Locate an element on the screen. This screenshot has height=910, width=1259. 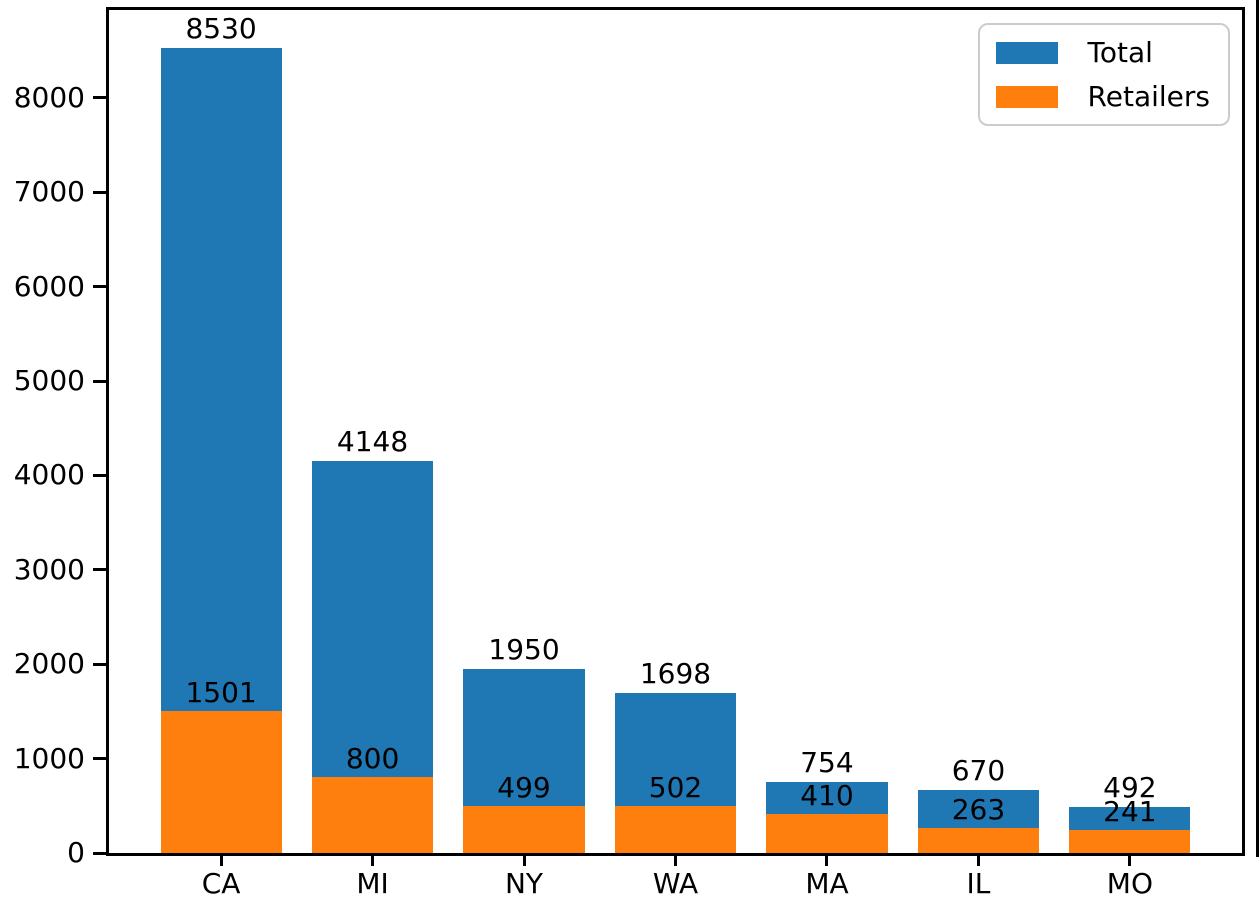
y-tick-label: 6000 is located at coordinates (49, 286).